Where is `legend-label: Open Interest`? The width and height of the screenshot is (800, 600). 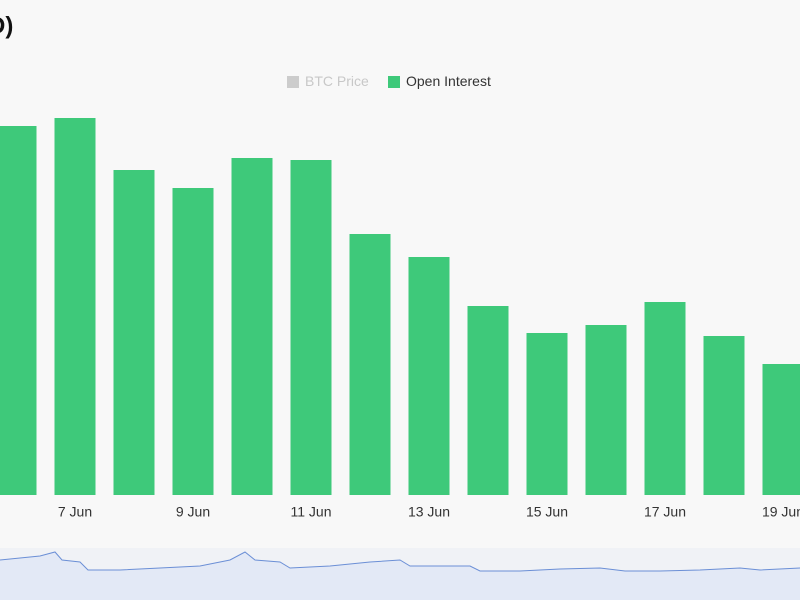 legend-label: Open Interest is located at coordinates (448, 81).